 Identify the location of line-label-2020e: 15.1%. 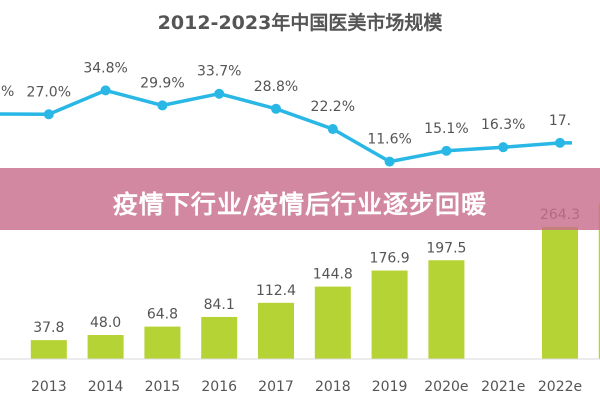
(446, 129).